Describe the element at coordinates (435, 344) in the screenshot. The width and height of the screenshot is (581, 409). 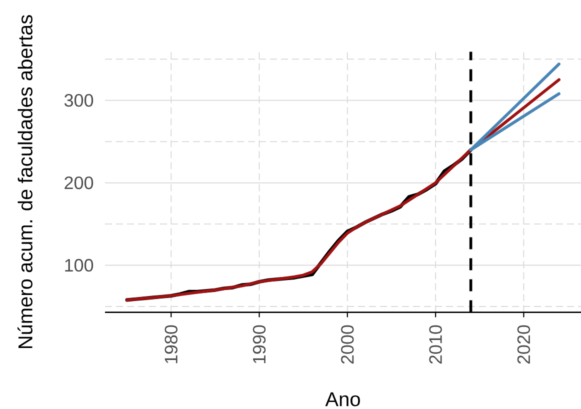
I see `x-tick-label: 2010` at that location.